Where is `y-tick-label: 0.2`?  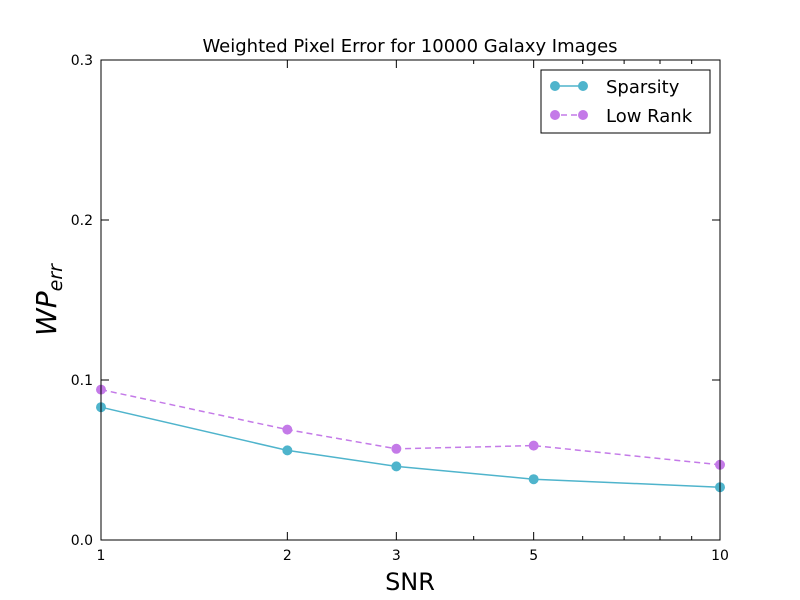
y-tick-label: 0.2 is located at coordinates (82, 221).